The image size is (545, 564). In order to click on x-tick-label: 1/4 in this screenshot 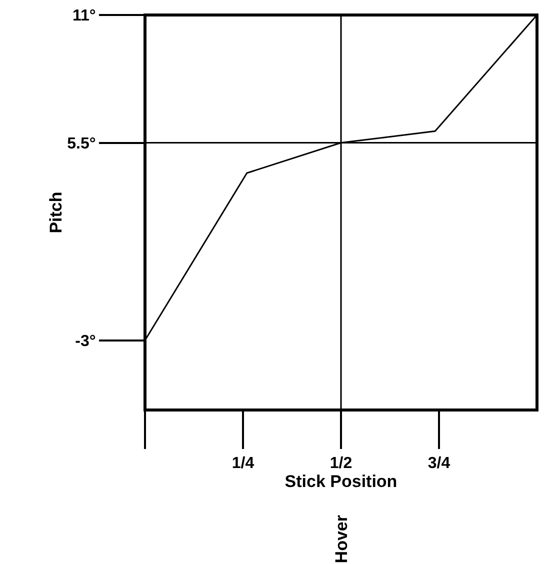, I will do `click(243, 463)`.